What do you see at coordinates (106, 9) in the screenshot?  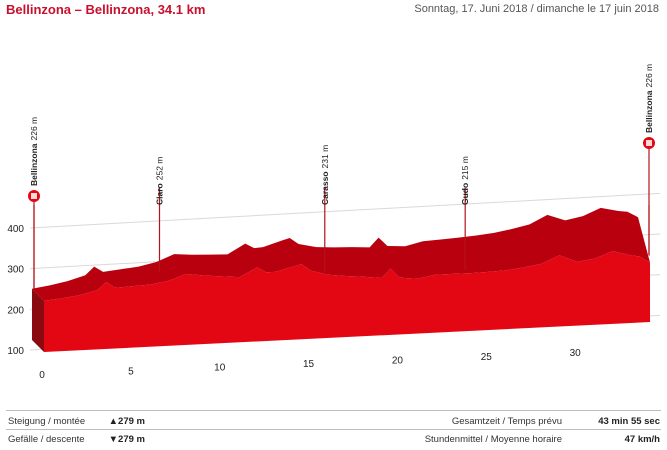 I see `stage-title: Bellinzona – Bellinzona, 34.1 km` at bounding box center [106, 9].